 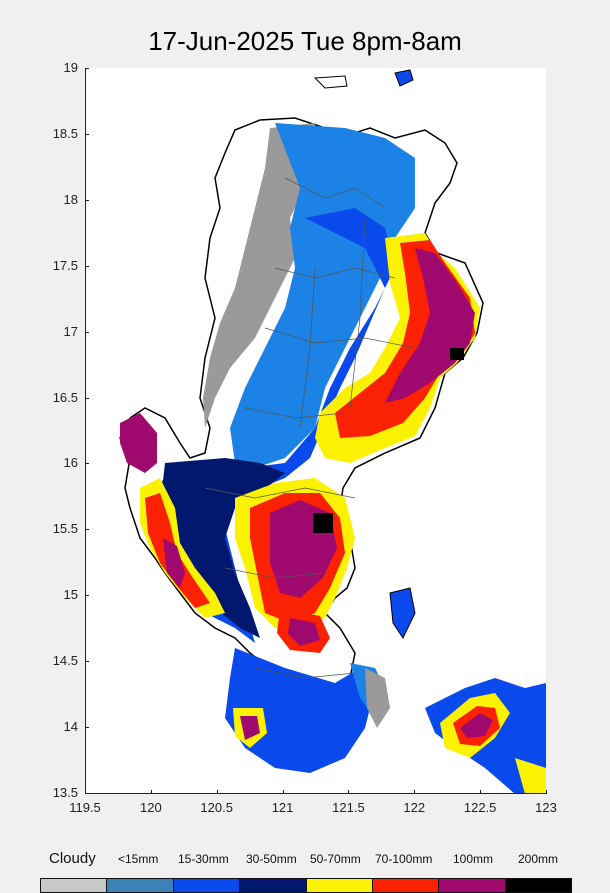 I want to click on legend-swatch-lt15, so click(x=140, y=885).